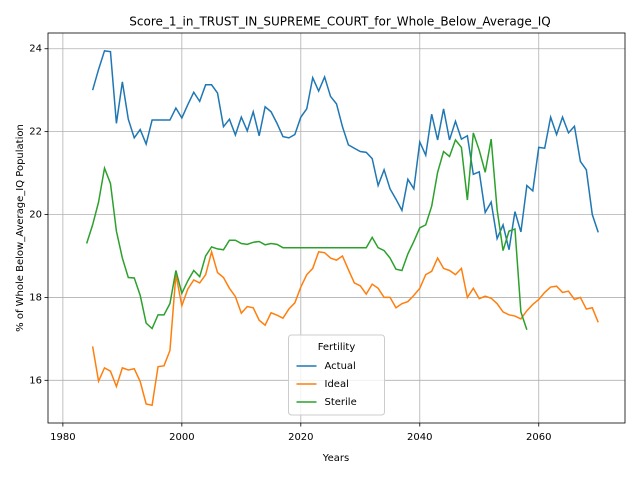 This screenshot has width=640, height=480. I want to click on y-tick-label: 18, so click(35, 297).